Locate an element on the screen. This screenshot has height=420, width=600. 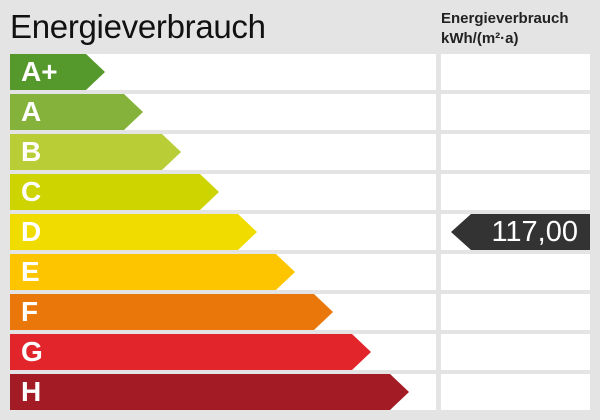
efficiency-row-f: F is located at coordinates (223, 312).